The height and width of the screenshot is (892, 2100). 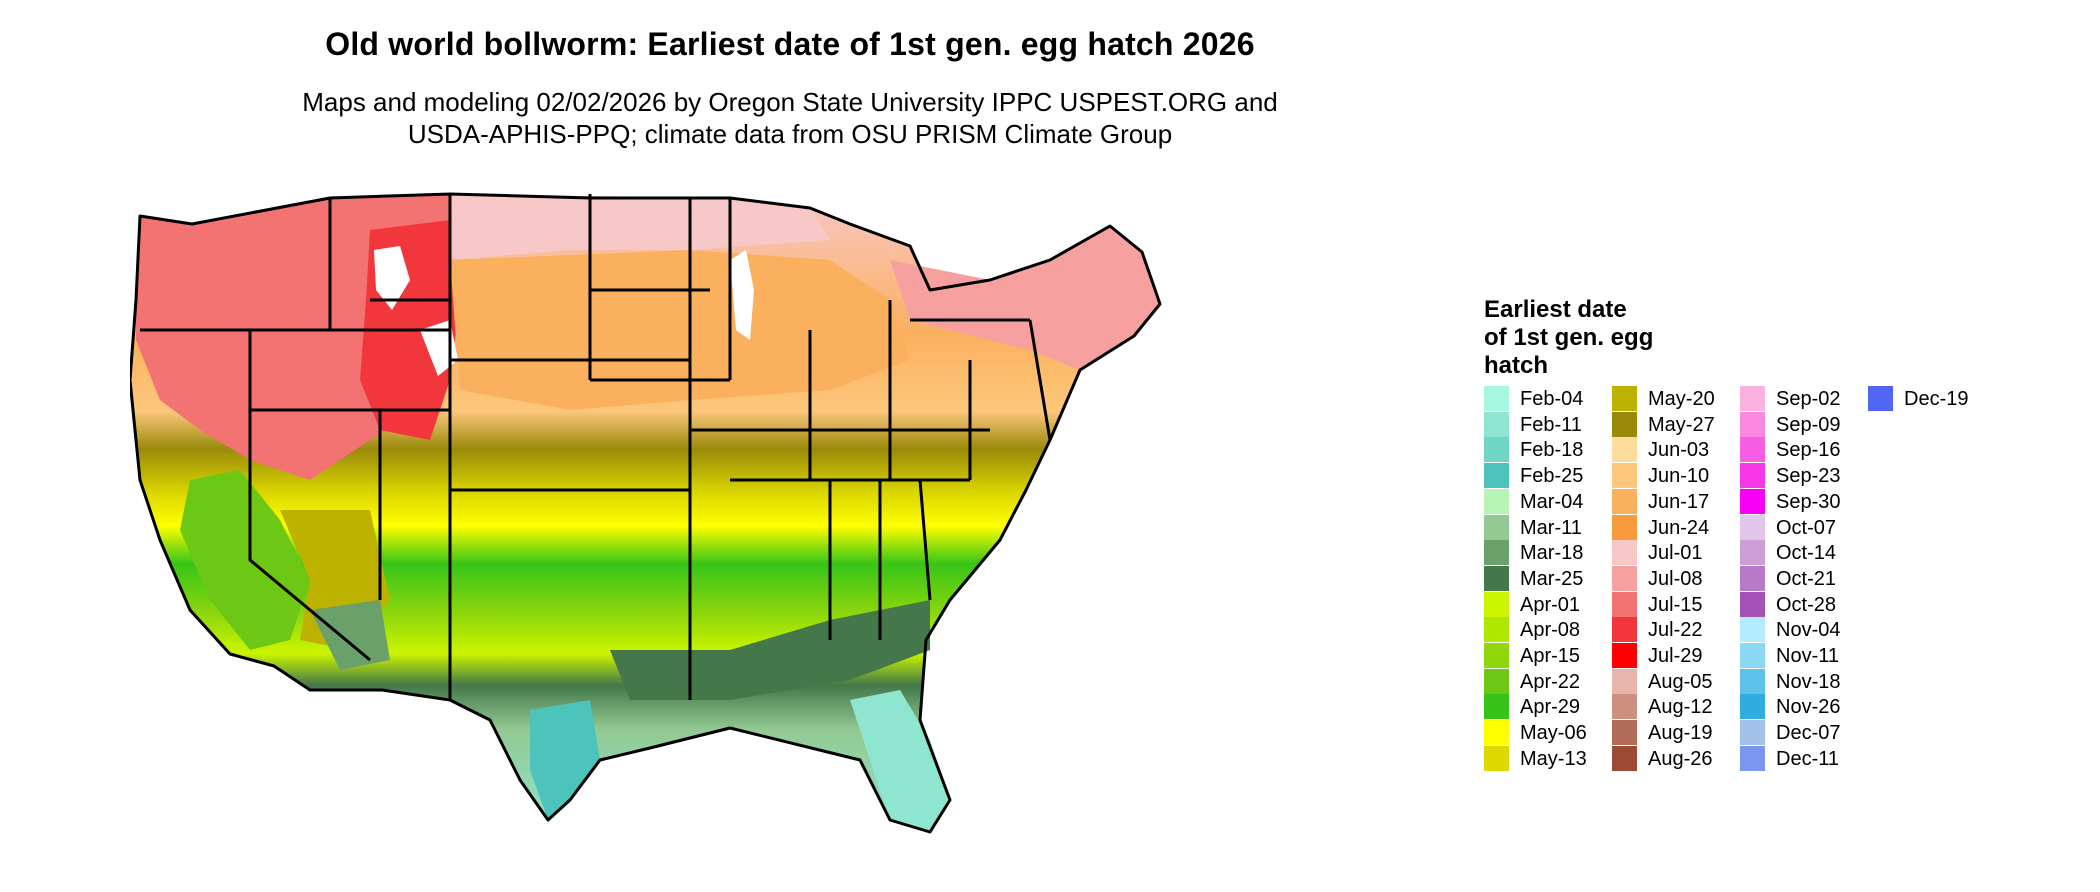 I want to click on legend-item: Mar-11, so click(x=1549, y=527).